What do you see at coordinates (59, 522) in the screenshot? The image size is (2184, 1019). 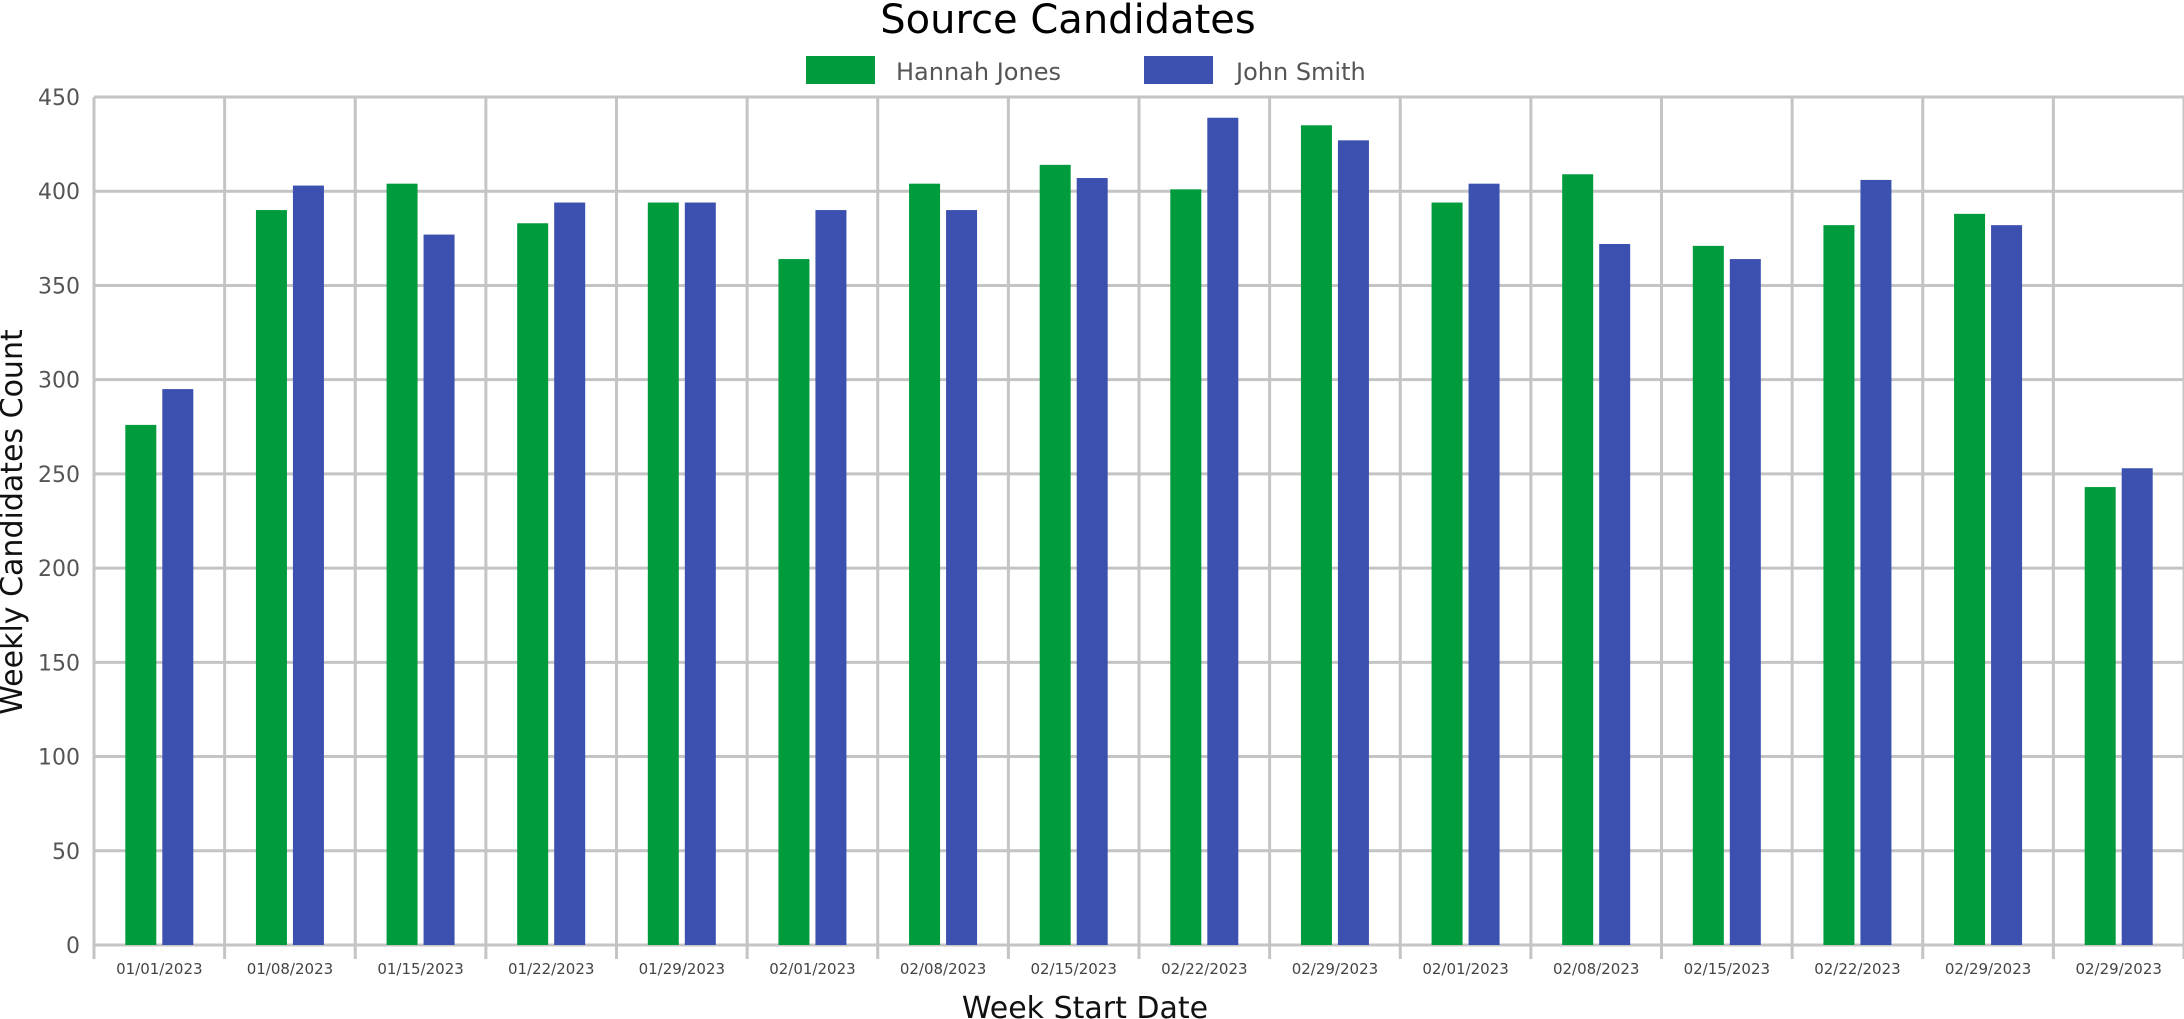 I see `y-axis-ticks: 0 50 100 150 200 250 300 350 400 450` at bounding box center [59, 522].